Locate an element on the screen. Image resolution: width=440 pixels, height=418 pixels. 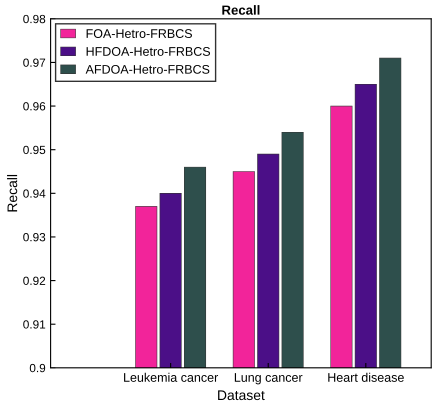
y-tick-label: 0.96 is located at coordinates (34, 106).